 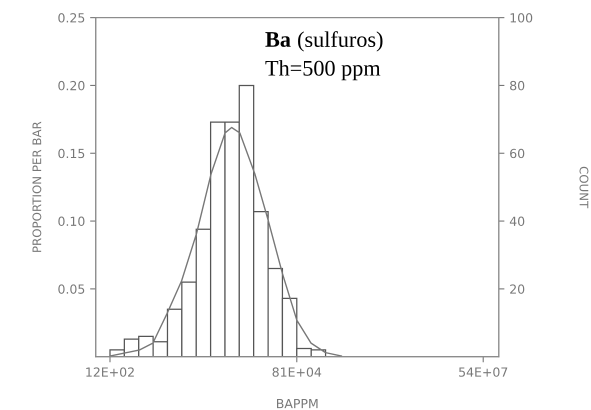 What do you see at coordinates (71, 85) in the screenshot?
I see `y-tick-label: 0.20` at bounding box center [71, 85].